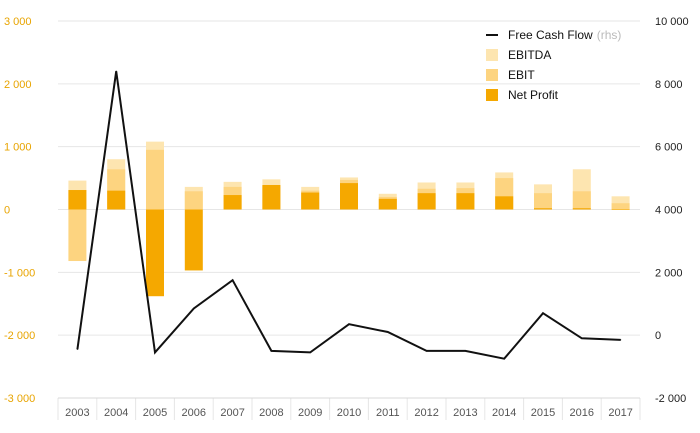 This screenshot has width=700, height=433. I want to click on y-tick-label-left: 0, so click(7, 211).